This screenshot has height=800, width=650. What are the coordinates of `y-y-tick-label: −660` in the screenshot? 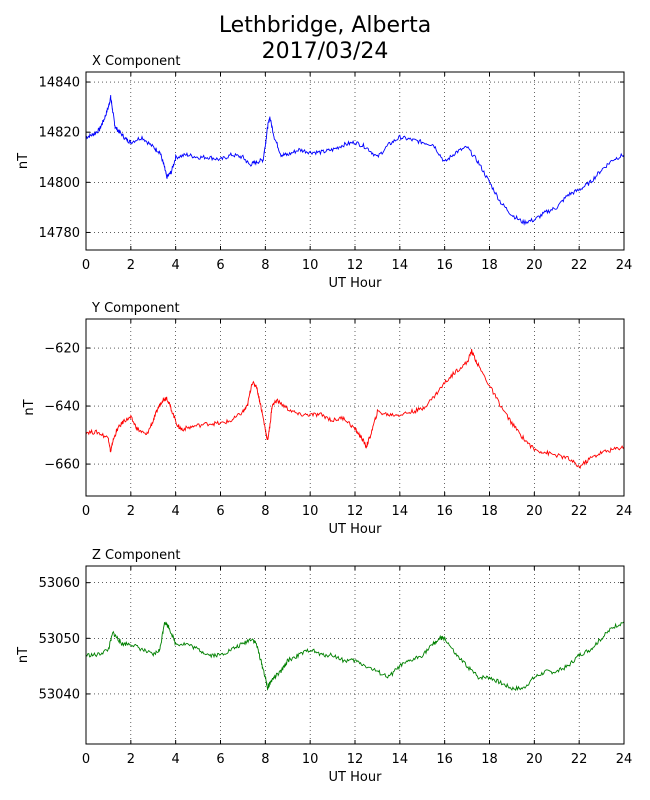 It's located at (62, 465).